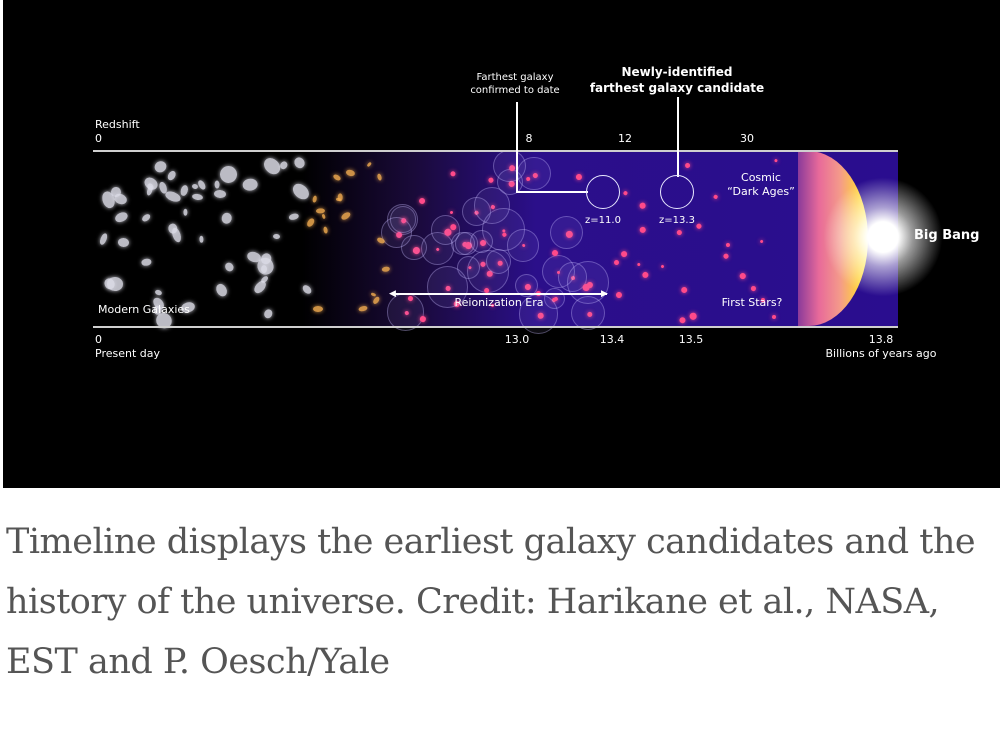 Image resolution: width=1000 pixels, height=736 pixels. Describe the element at coordinates (495, 327) in the screenshot. I see `time-axis-line` at that location.